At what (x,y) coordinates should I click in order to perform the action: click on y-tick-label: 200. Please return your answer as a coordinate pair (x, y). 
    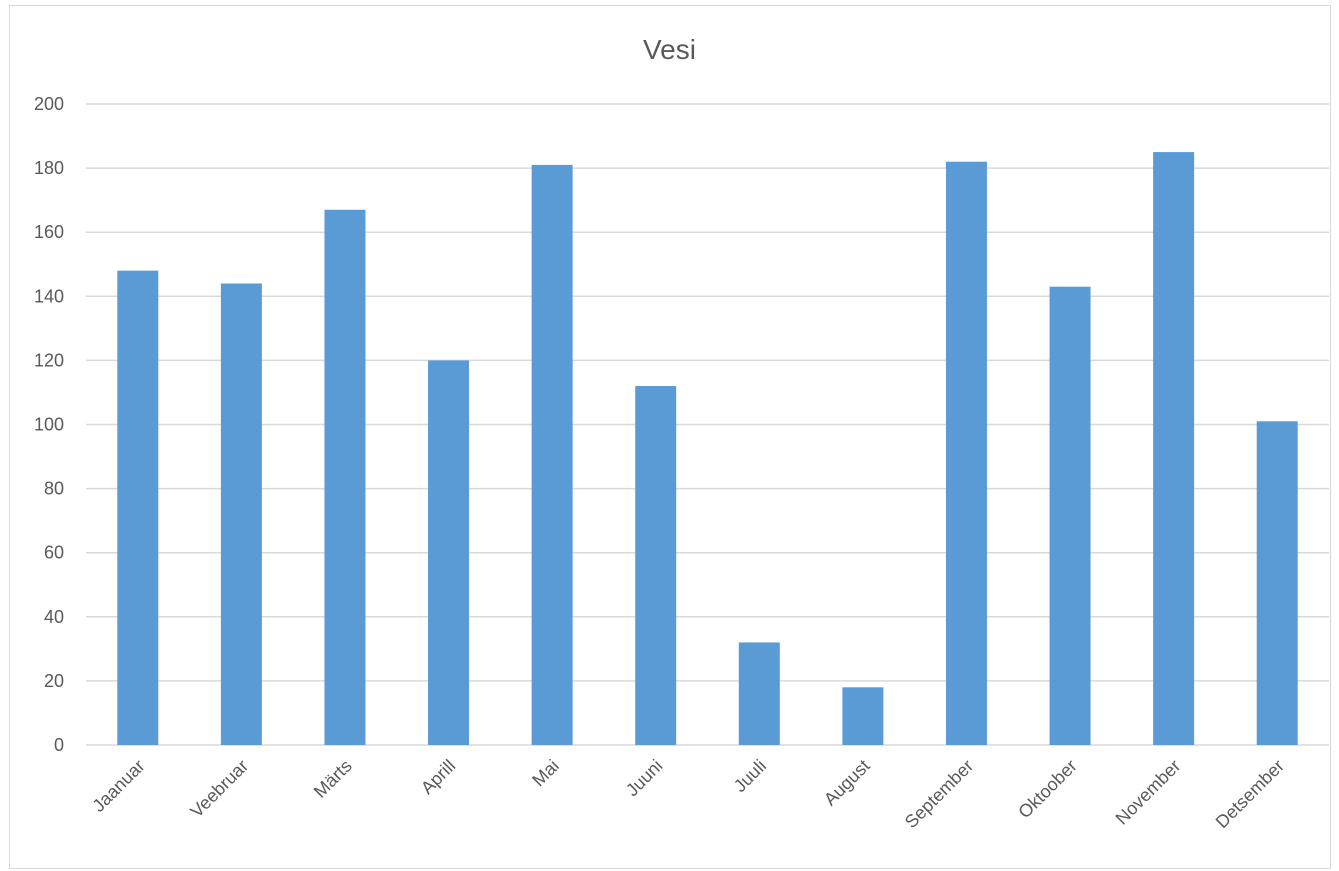
    Looking at the image, I should click on (49, 104).